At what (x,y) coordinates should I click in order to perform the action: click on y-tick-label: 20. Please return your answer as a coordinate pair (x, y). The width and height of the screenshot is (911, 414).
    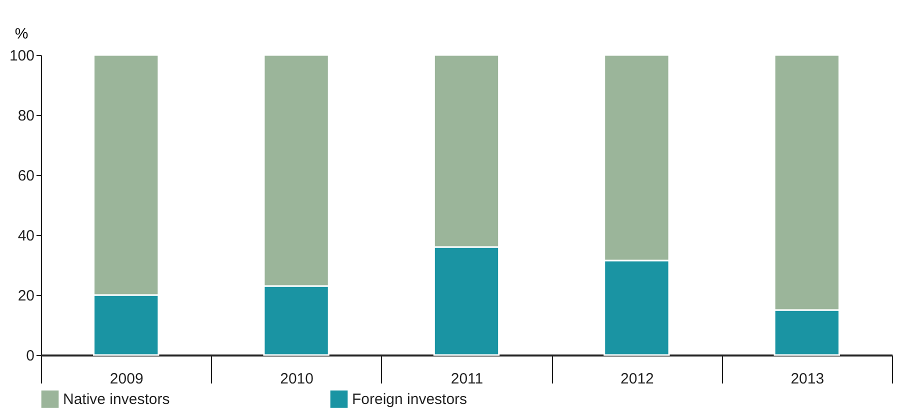
    Looking at the image, I should click on (26, 296).